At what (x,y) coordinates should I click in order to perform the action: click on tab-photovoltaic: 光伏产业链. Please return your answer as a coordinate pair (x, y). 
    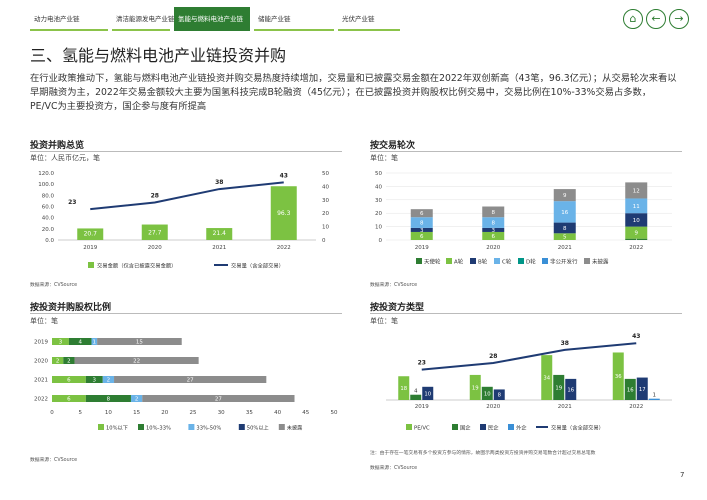
    Looking at the image, I should click on (369, 19).